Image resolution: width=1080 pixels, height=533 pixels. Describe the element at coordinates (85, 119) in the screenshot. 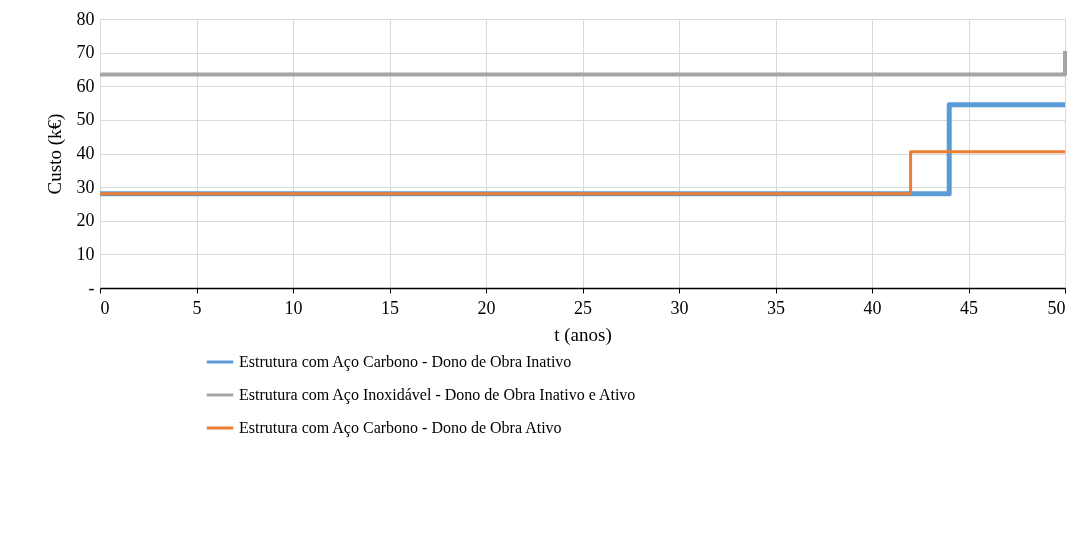

I see `y-tick-label: 50` at that location.